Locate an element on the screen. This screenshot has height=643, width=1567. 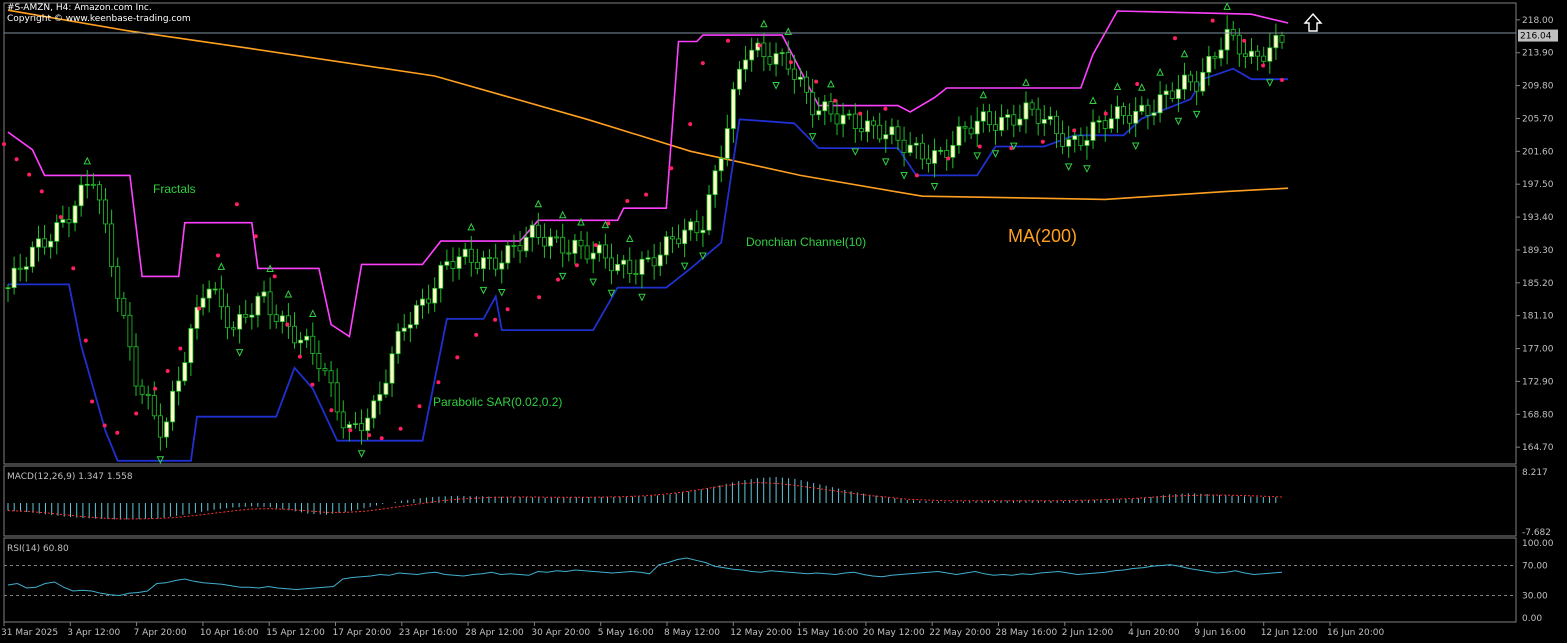
rsi-line is located at coordinates (645, 577).